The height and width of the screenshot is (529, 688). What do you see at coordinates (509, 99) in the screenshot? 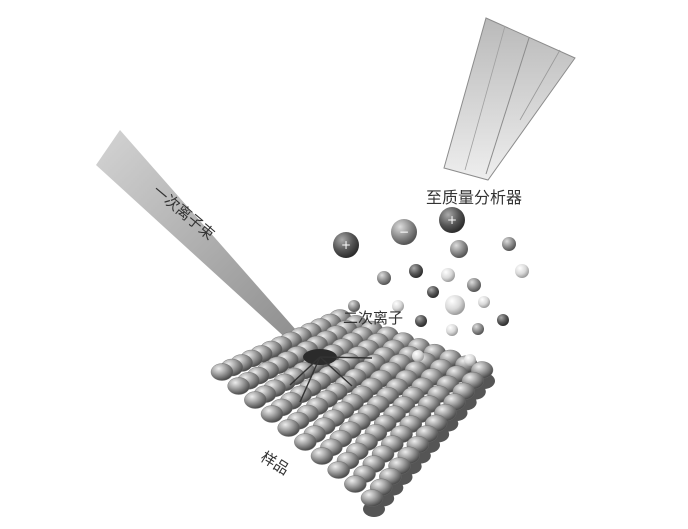
I see `mass-analyzer-cone` at bounding box center [509, 99].